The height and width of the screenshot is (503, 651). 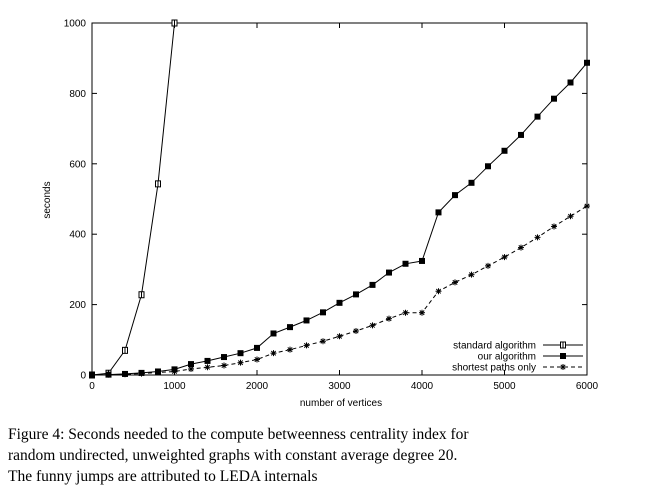 I want to click on y-tick-label: 800, so click(x=77, y=94).